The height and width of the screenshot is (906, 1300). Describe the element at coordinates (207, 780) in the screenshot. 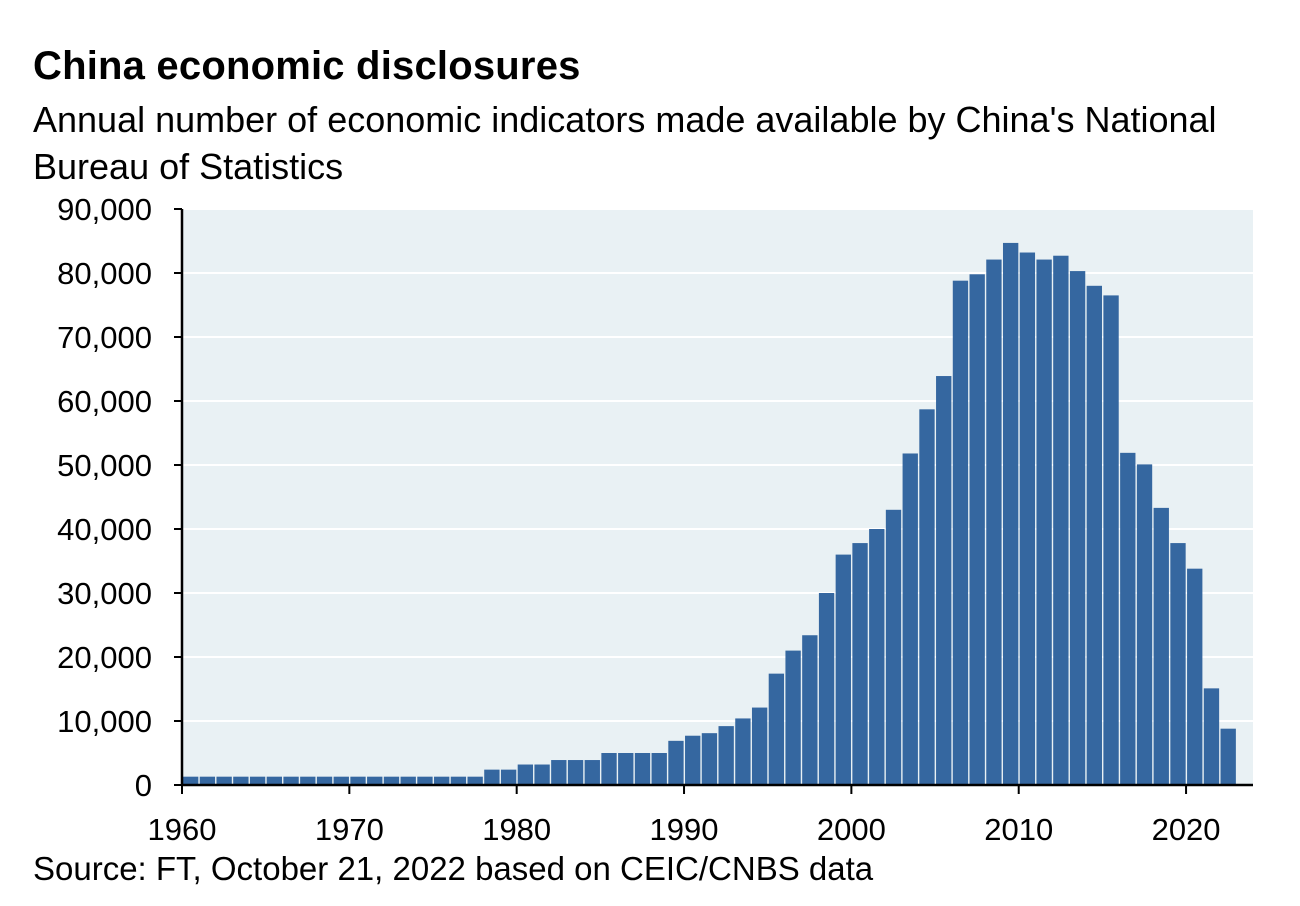

I see `bar-1961` at that location.